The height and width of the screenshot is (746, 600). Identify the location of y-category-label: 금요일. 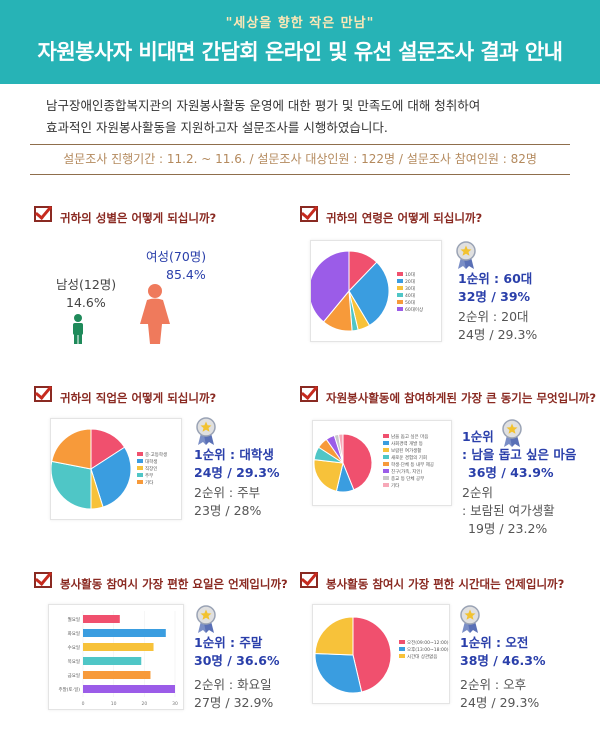
(74, 675).